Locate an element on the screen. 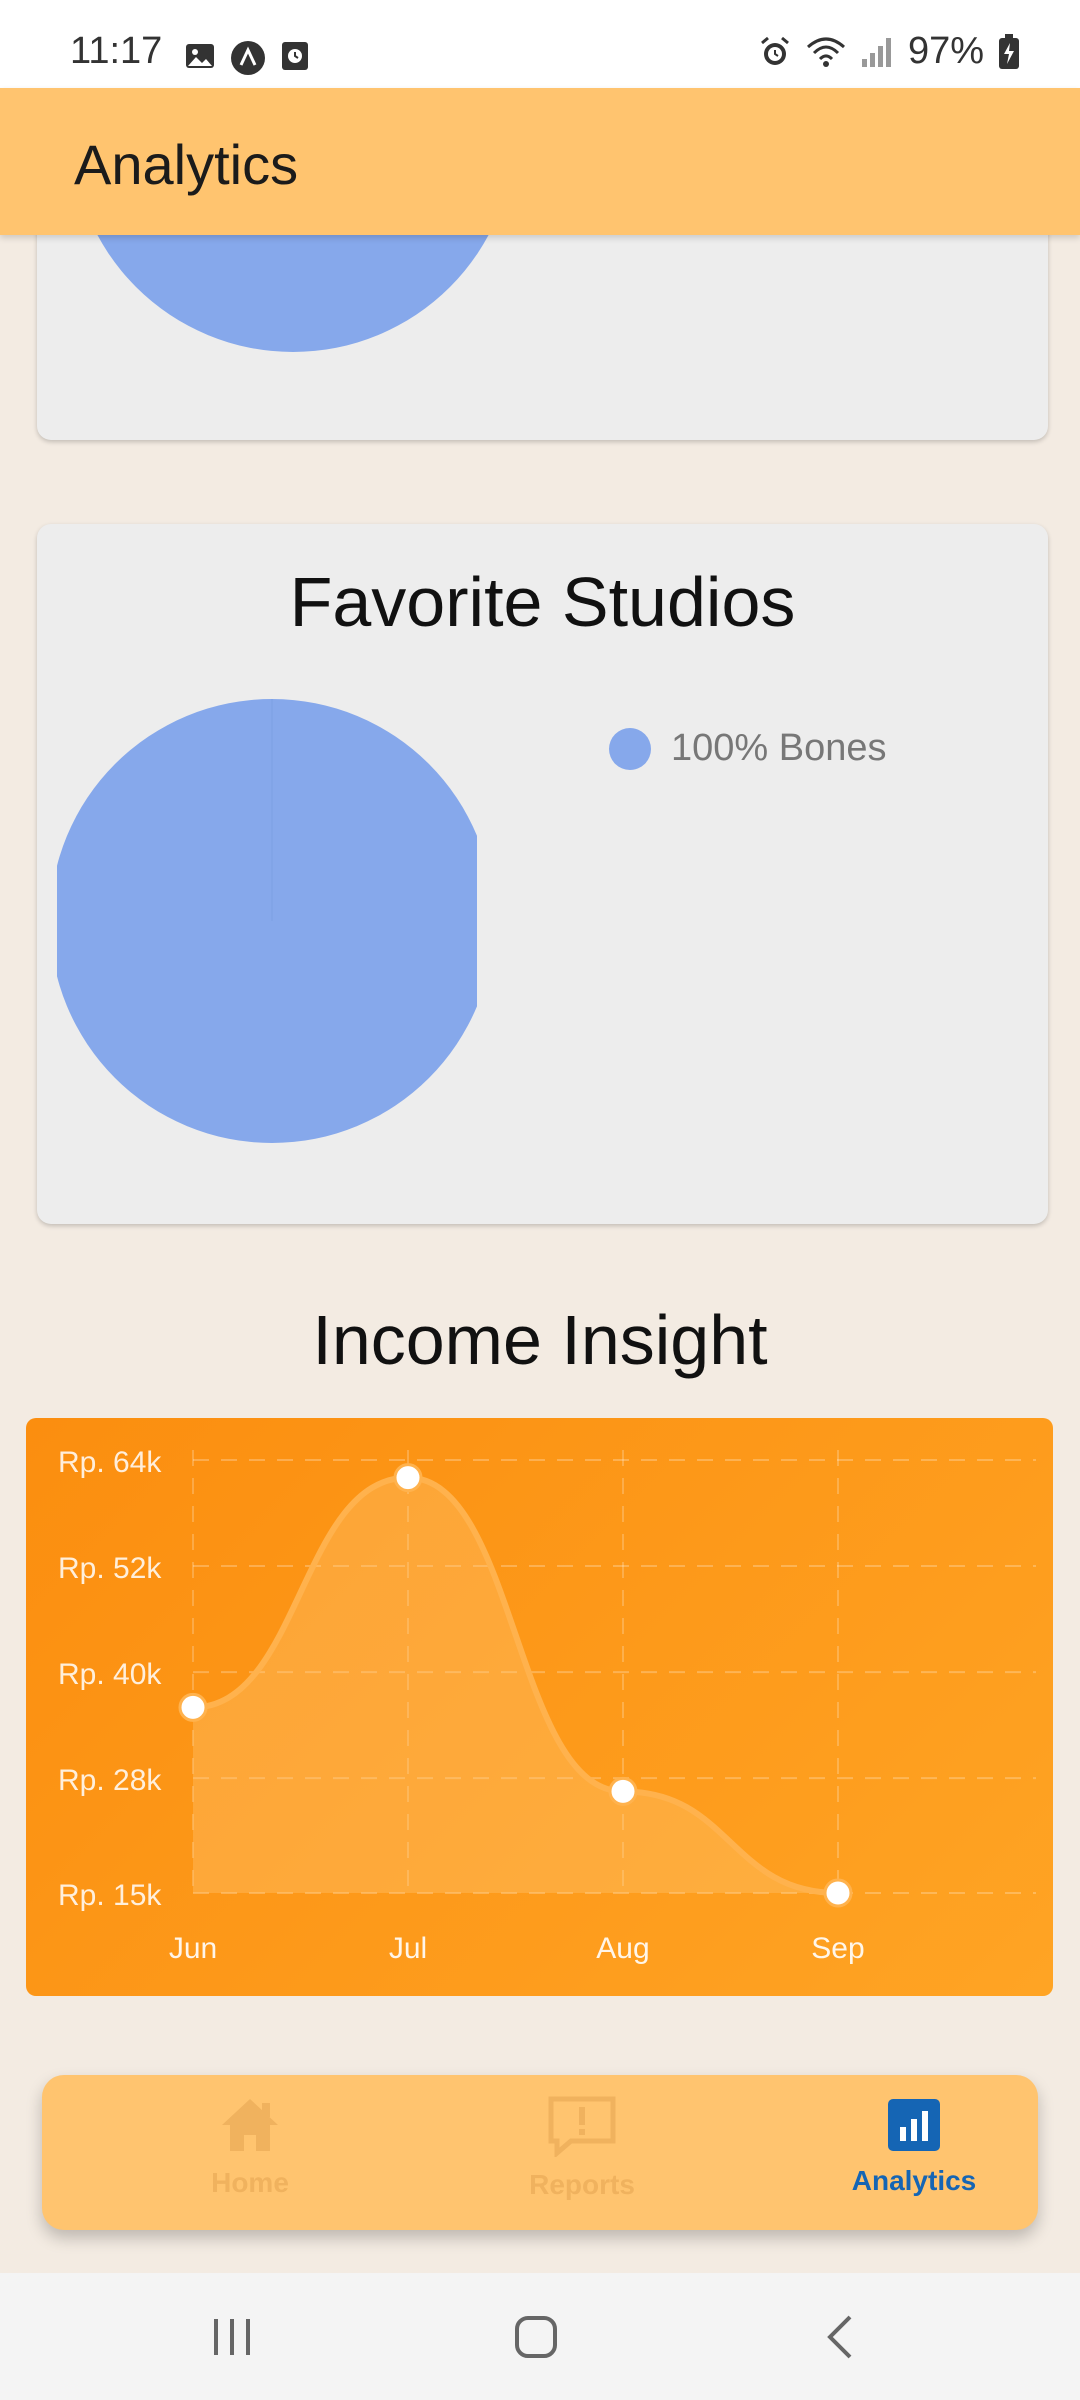 This screenshot has width=1080, height=2400. favorite-studios-pie is located at coordinates (267, 921).